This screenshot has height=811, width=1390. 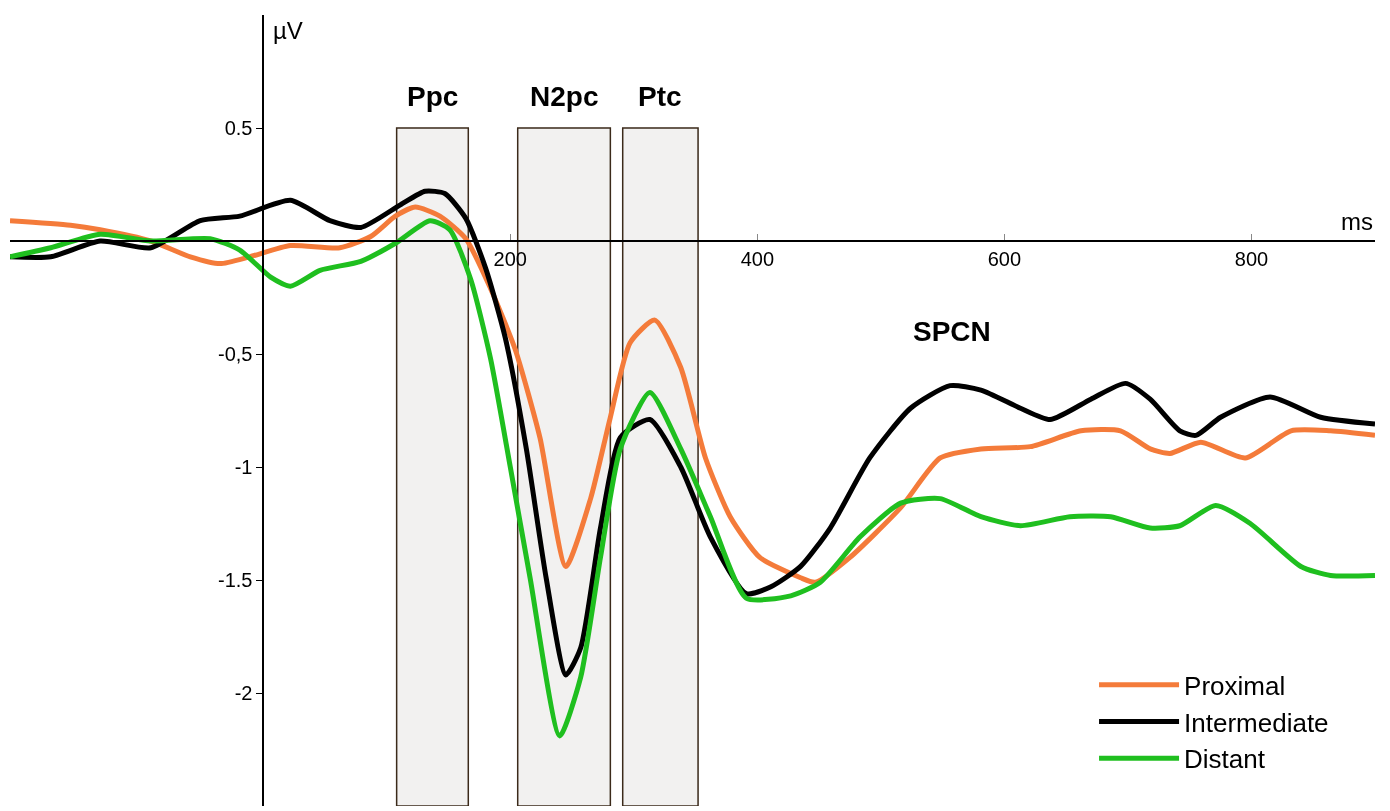 I want to click on y-tick-label: -1, so click(x=243, y=467).